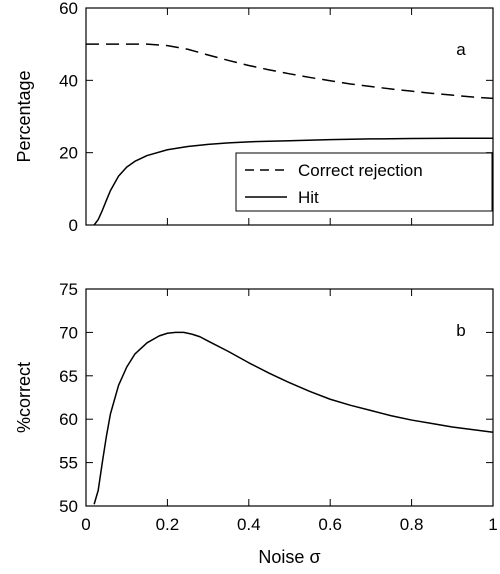  Describe the element at coordinates (460, 330) in the screenshot. I see `panel-b-letter: b` at that location.